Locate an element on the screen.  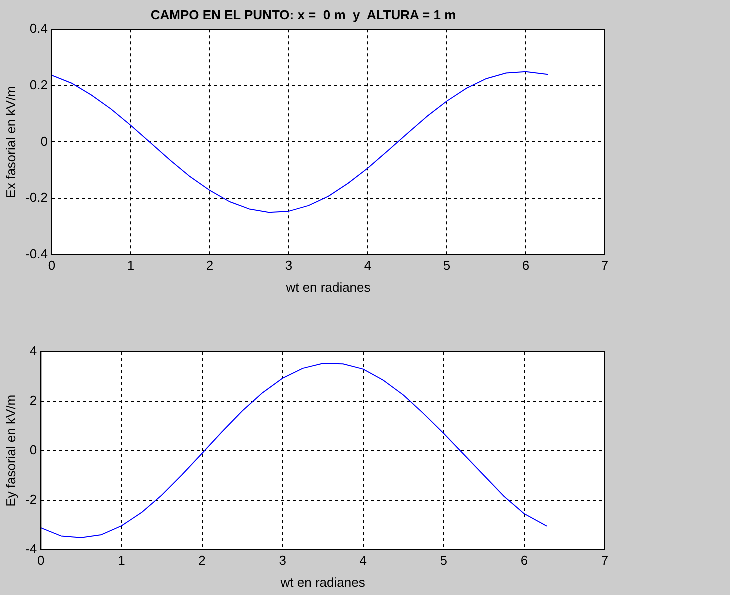
y-axis-title: Ey fasorial en kV/m is located at coordinates (10, 450).